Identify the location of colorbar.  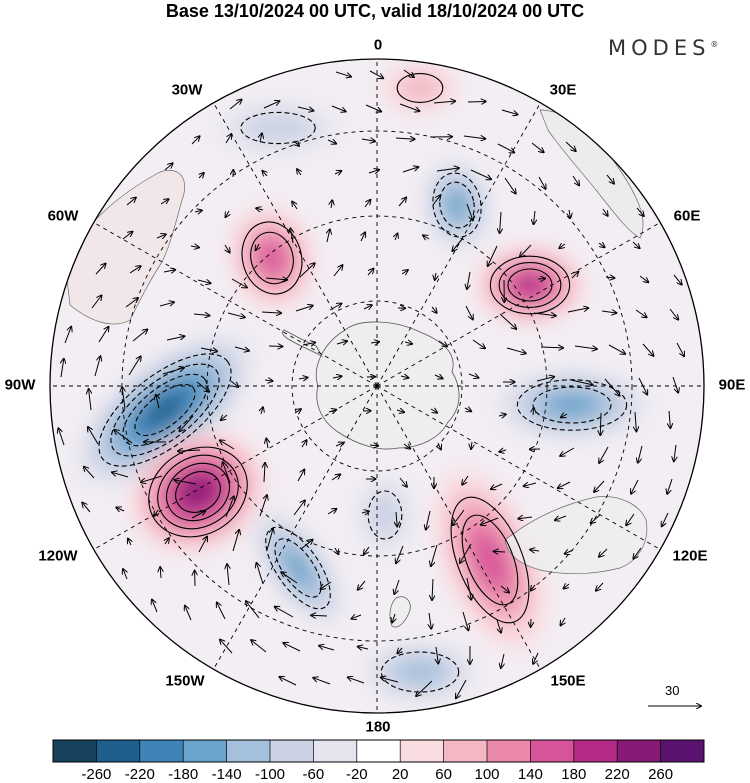
(378, 751).